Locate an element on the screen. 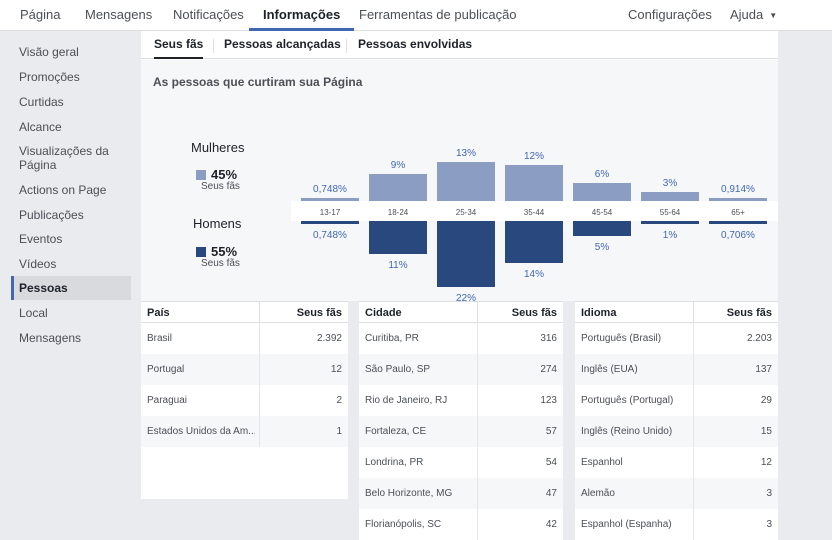 The image size is (832, 540). nav-ferramentas: Ferramentas de publicação is located at coordinates (438, 14).